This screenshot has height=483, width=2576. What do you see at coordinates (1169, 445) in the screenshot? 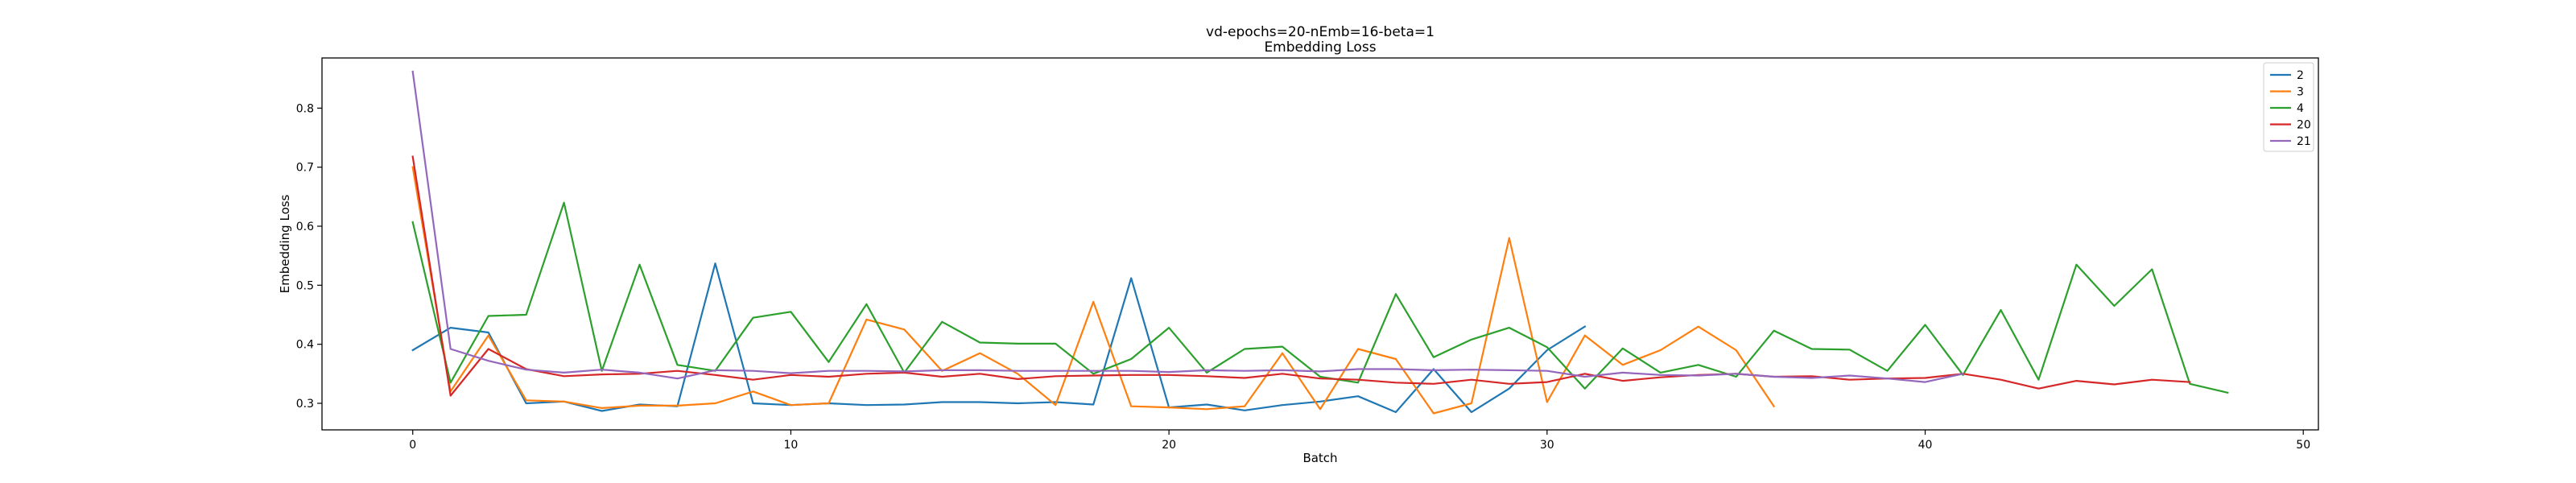
I see `x-tick-label: 20` at bounding box center [1169, 445].